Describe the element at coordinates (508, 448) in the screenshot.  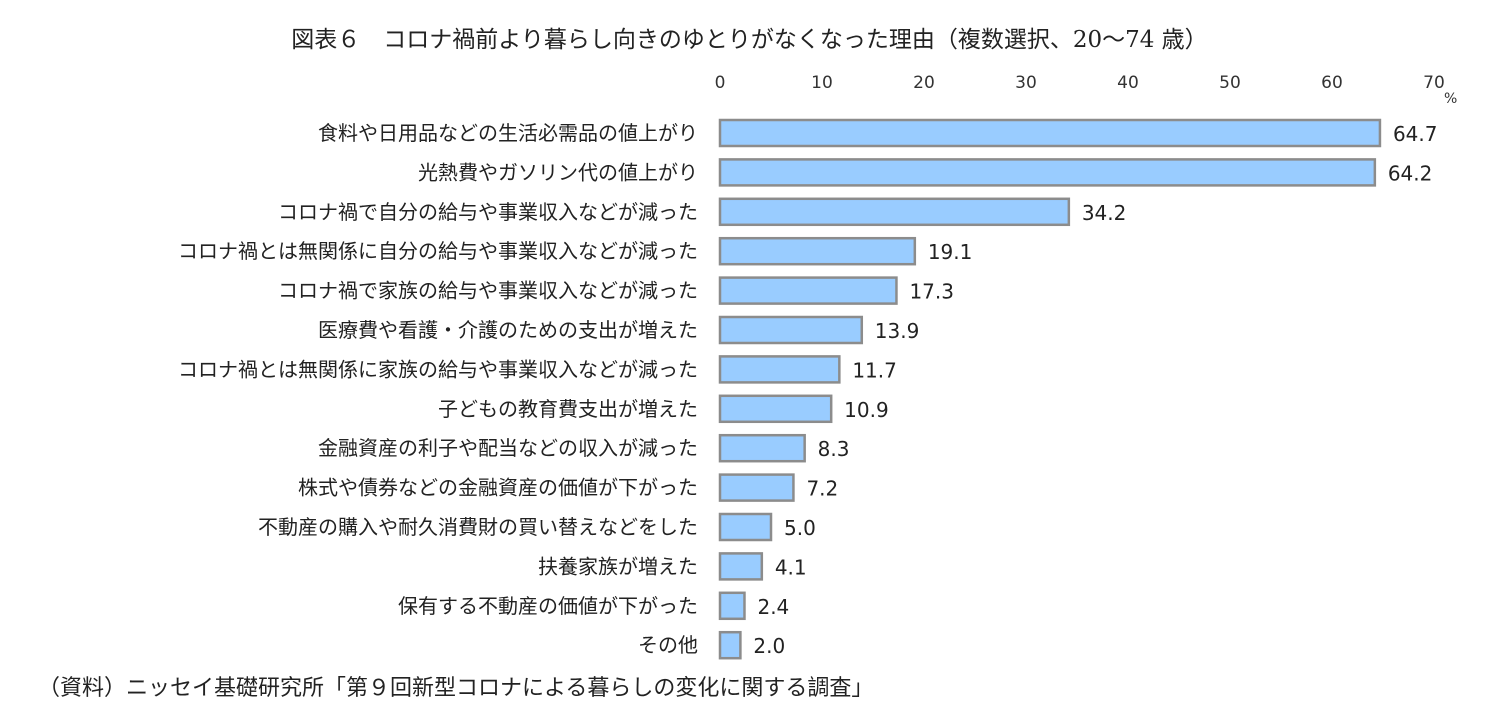
I see `category-label: 金融資産の利子や配当などの収入が減った` at that location.